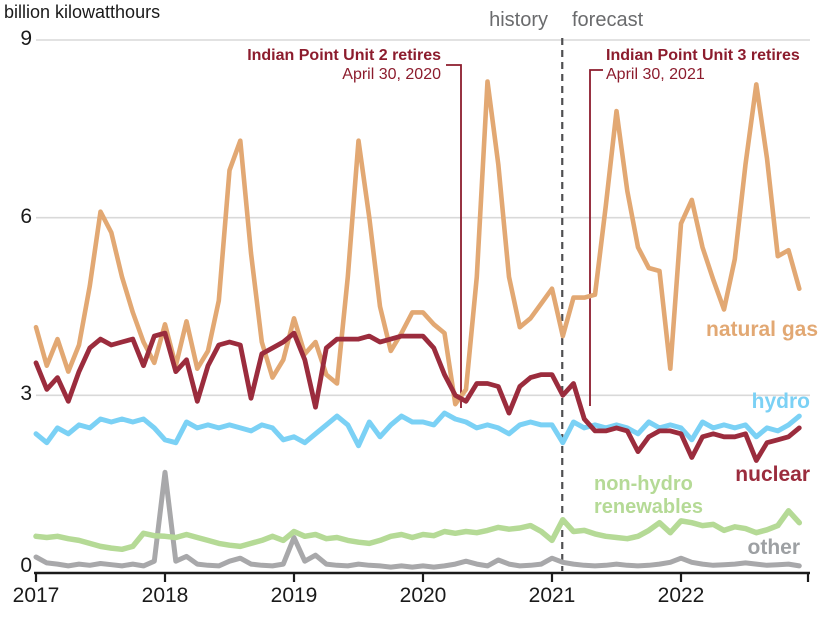 The height and width of the screenshot is (620, 826). Describe the element at coordinates (423, 595) in the screenshot. I see `x-tick-label-2020: 2020` at that location.